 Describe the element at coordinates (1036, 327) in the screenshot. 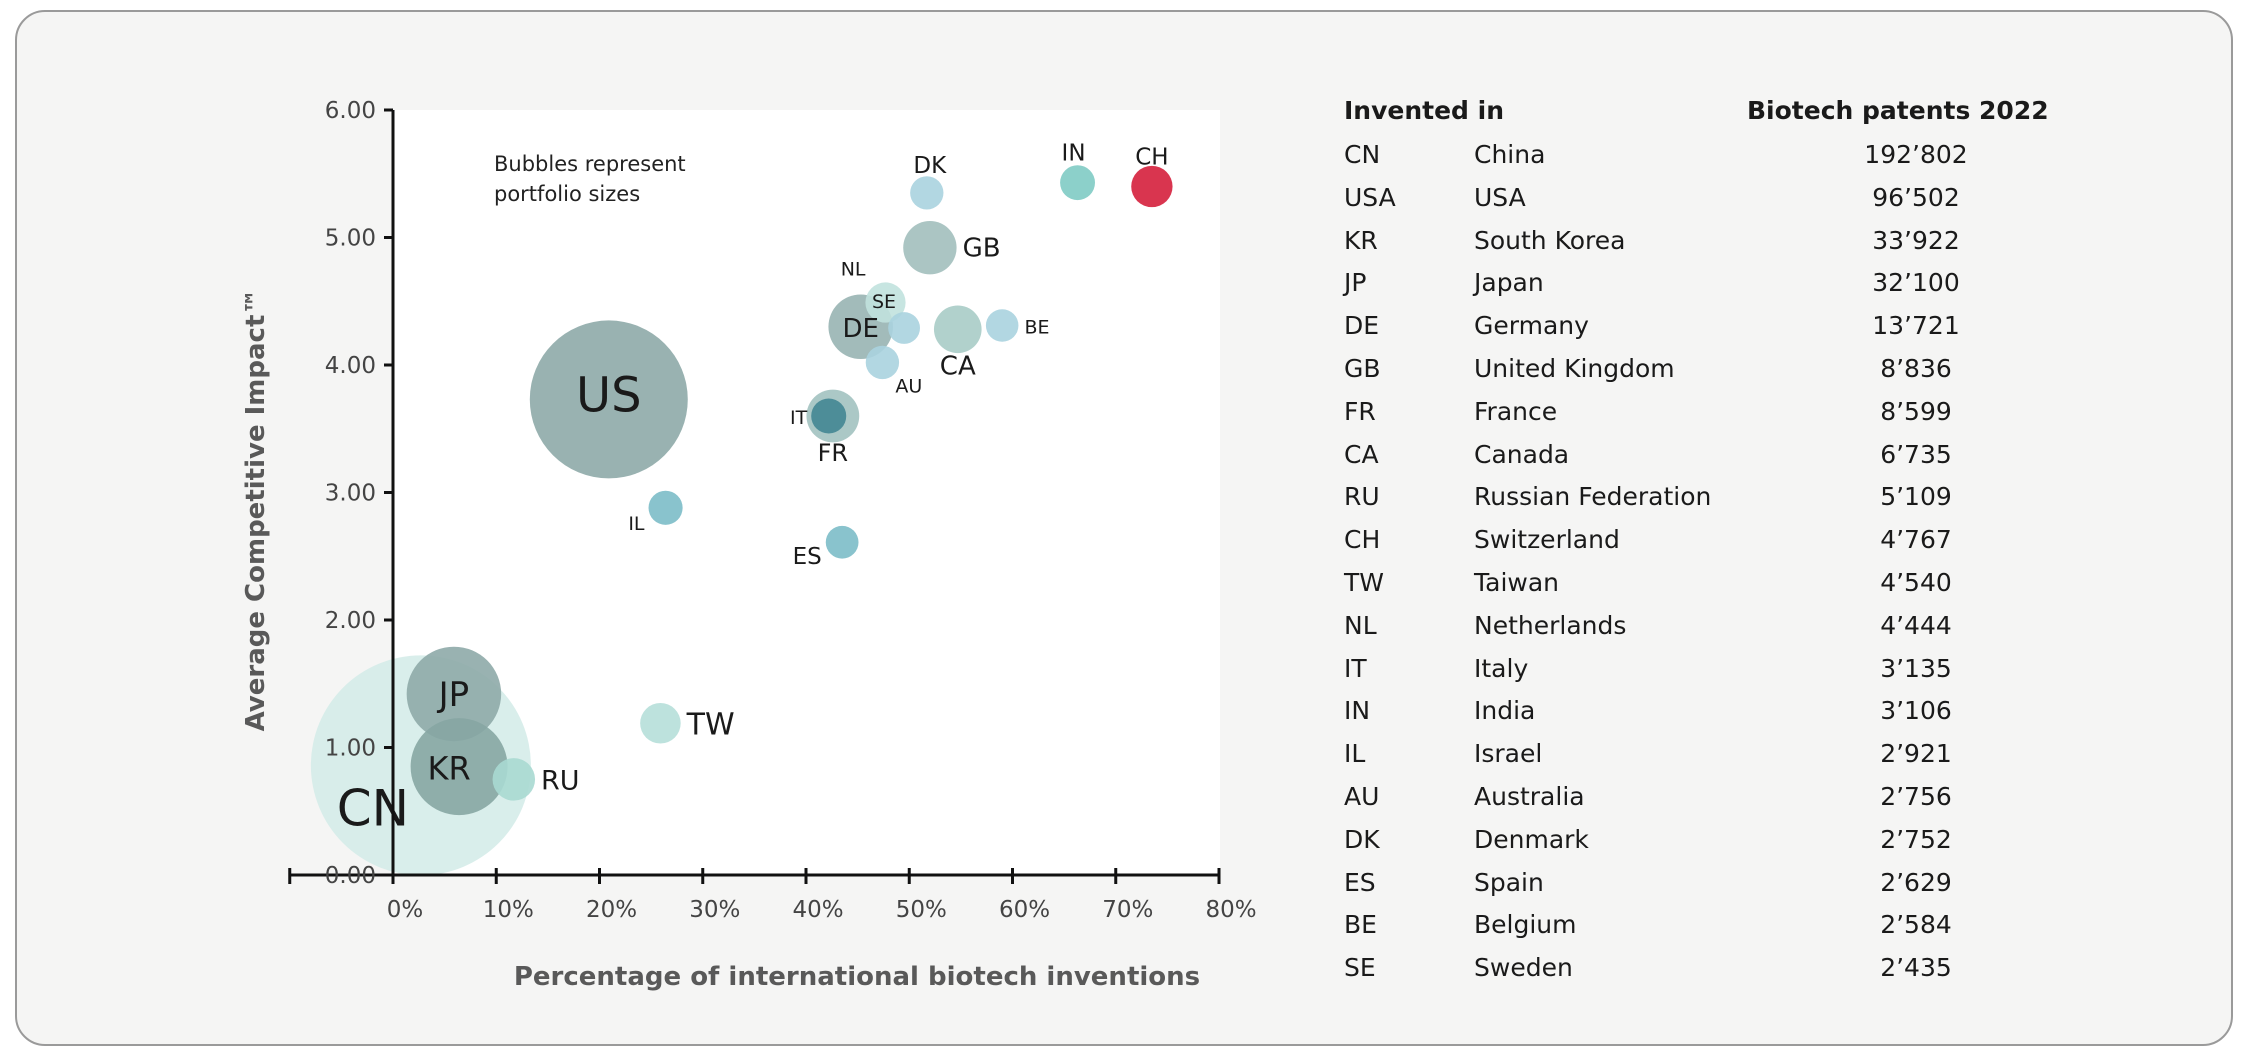

I see `bubble-label-be: BE` at that location.